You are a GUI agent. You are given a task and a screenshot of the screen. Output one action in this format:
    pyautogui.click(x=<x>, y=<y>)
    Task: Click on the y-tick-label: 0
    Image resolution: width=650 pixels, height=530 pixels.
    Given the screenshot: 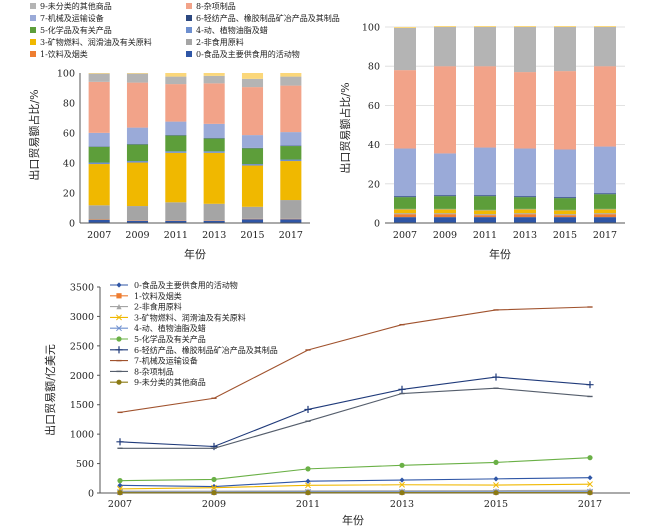 What is the action you would take?
    pyautogui.click(x=72, y=224)
    